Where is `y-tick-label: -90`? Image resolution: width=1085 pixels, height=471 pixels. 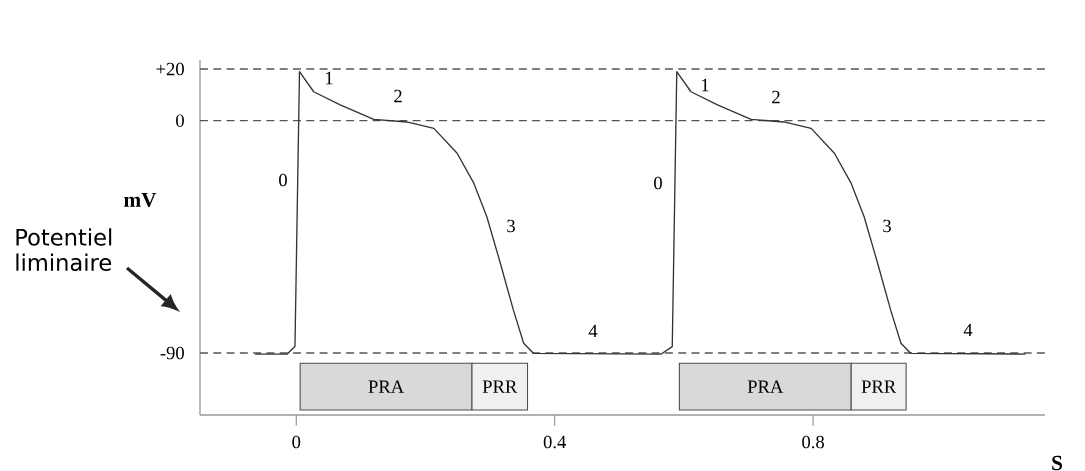 y-tick-label: -90 is located at coordinates (172, 353).